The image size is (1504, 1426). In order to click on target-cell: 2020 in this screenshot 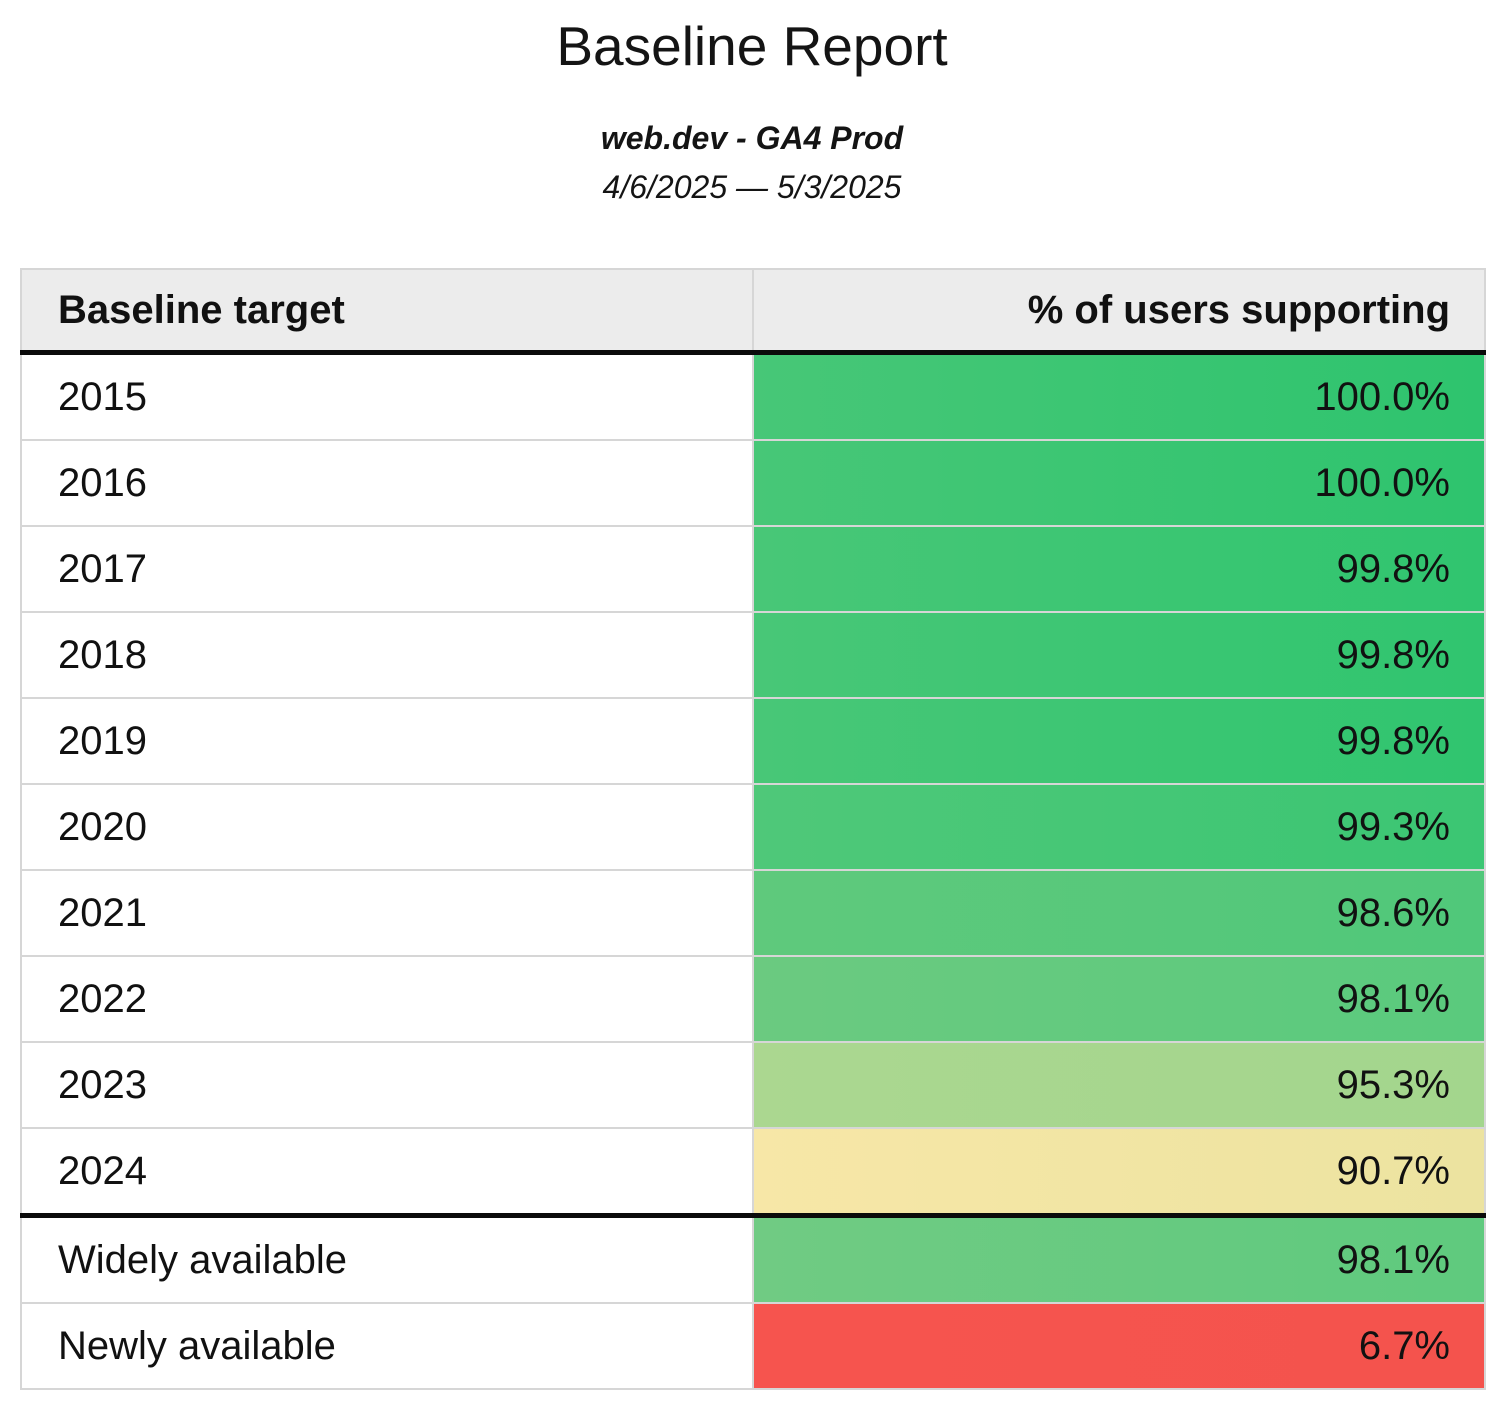, I will do `click(387, 827)`.